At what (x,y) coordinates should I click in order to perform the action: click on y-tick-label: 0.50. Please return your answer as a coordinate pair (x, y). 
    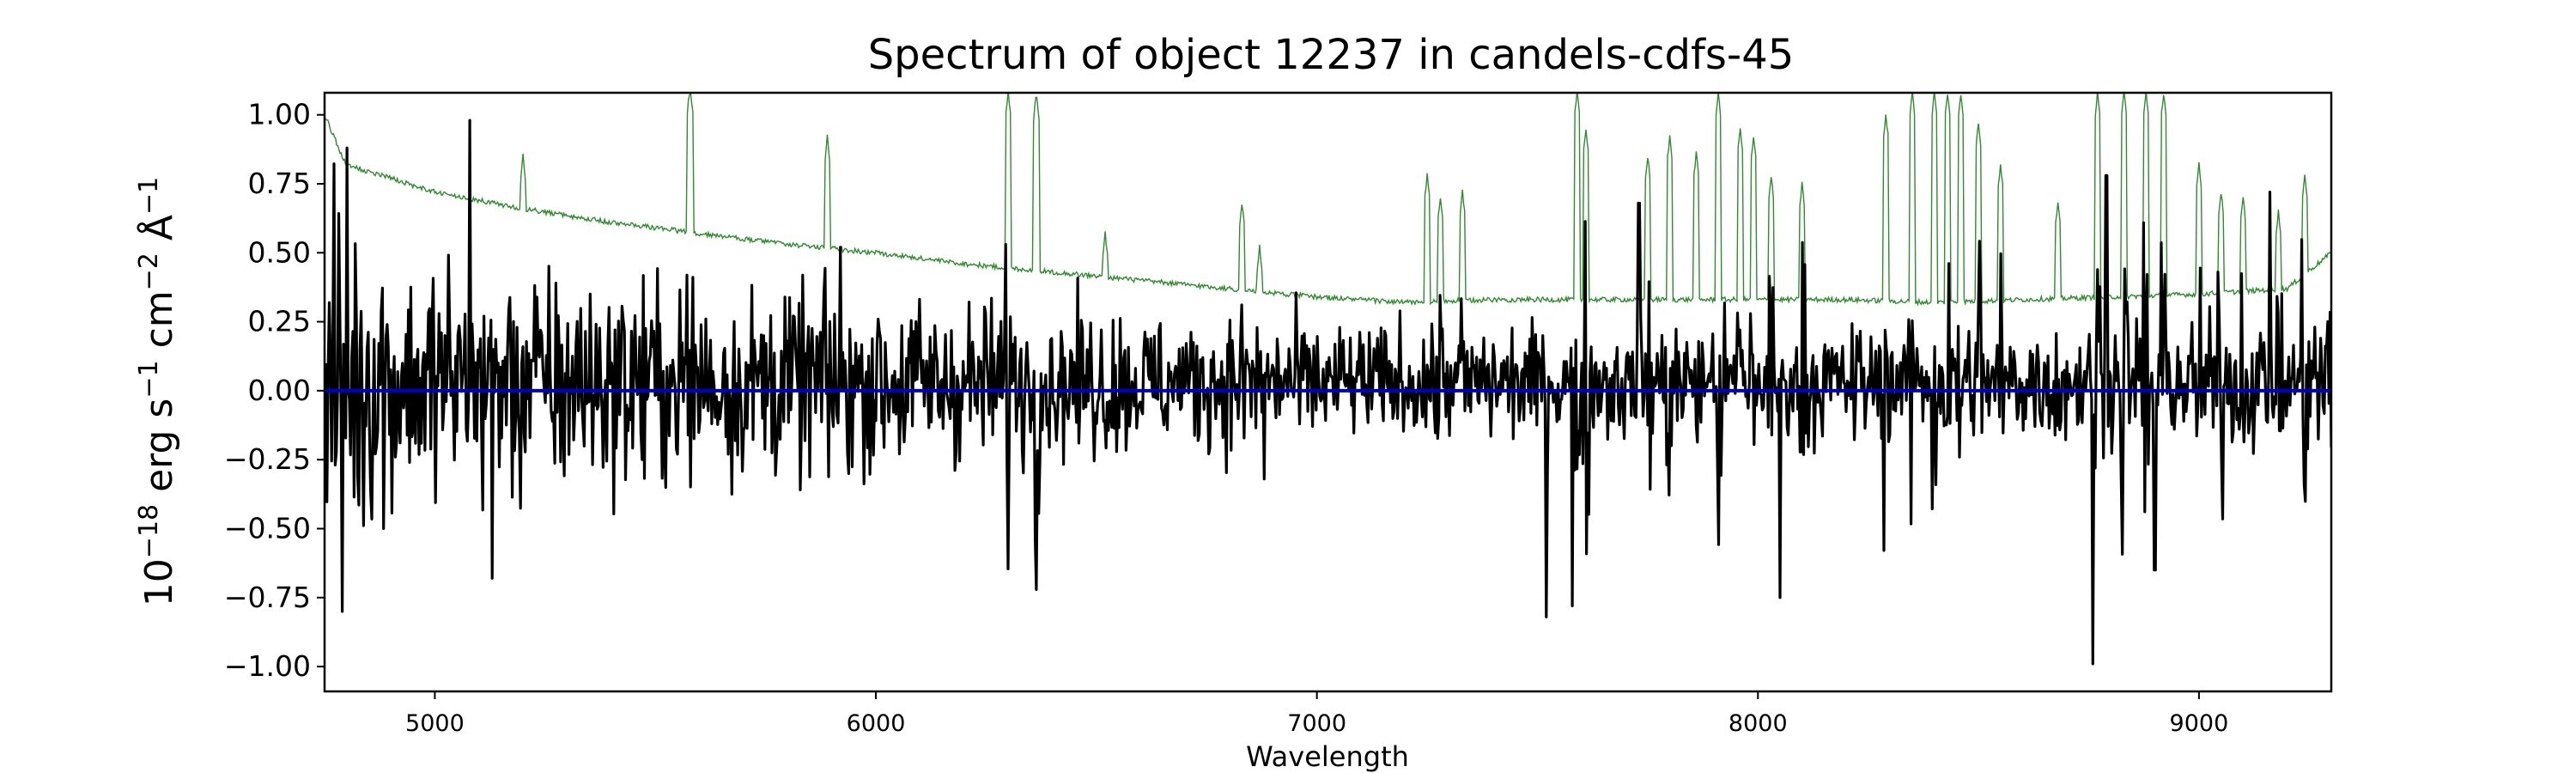
    Looking at the image, I should click on (280, 252).